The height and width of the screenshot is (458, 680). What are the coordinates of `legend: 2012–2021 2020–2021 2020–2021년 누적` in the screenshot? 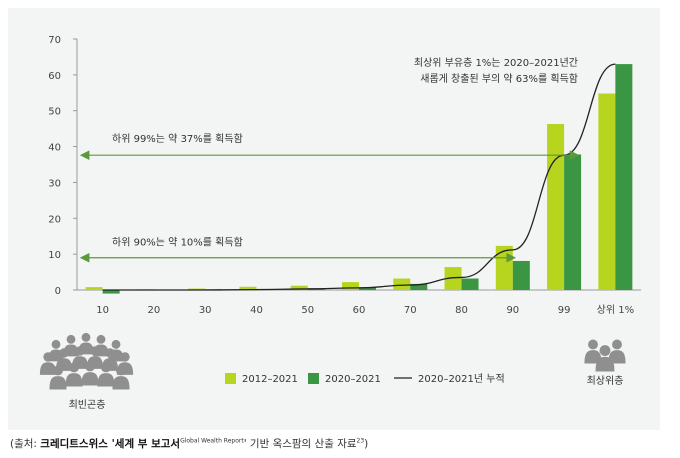 It's located at (365, 379).